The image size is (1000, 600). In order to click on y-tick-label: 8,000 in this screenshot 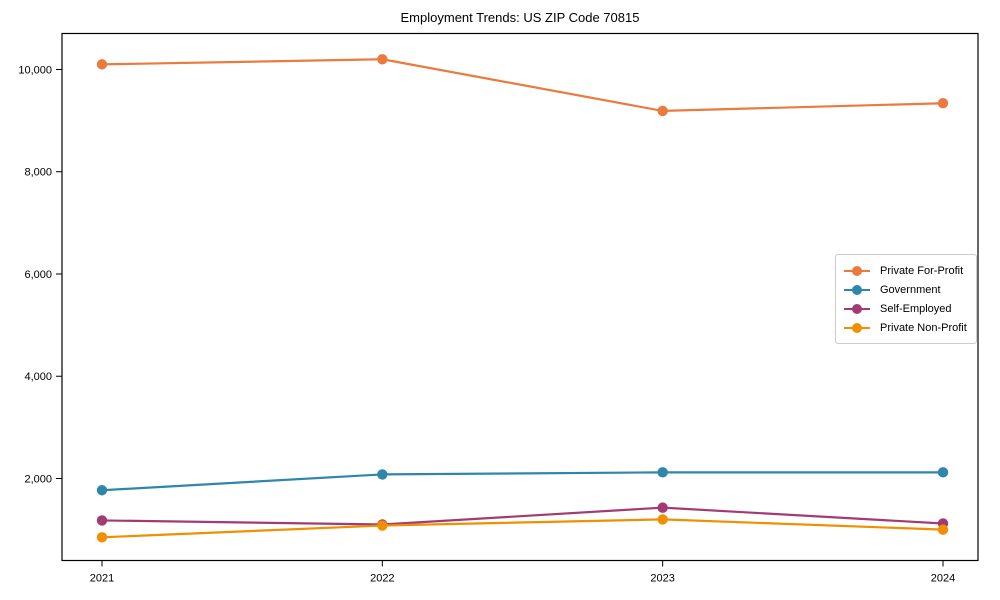, I will do `click(38, 173)`.